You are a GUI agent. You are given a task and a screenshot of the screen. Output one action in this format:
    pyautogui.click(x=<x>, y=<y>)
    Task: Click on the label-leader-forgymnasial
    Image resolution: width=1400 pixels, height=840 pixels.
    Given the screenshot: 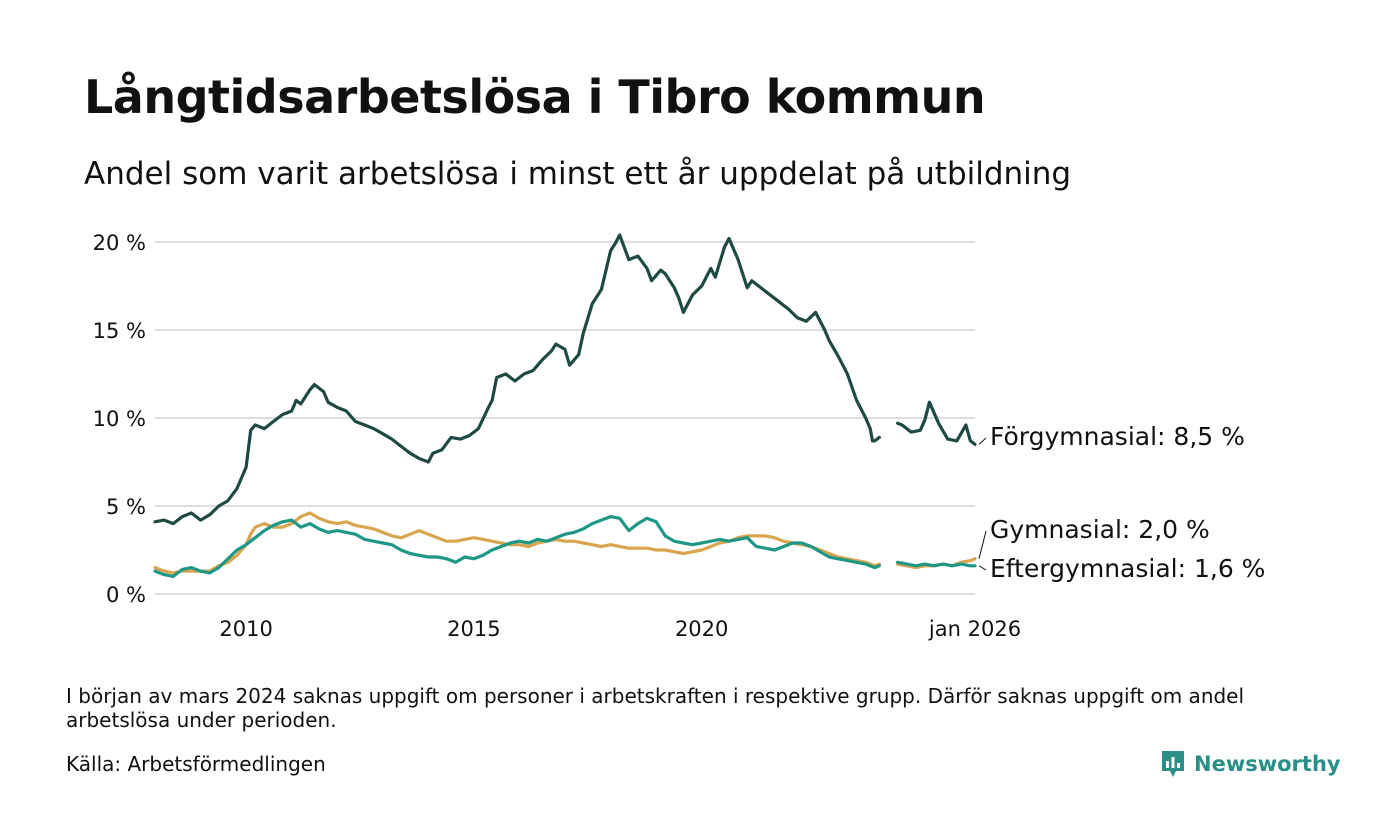 What is the action you would take?
    pyautogui.click(x=982, y=441)
    